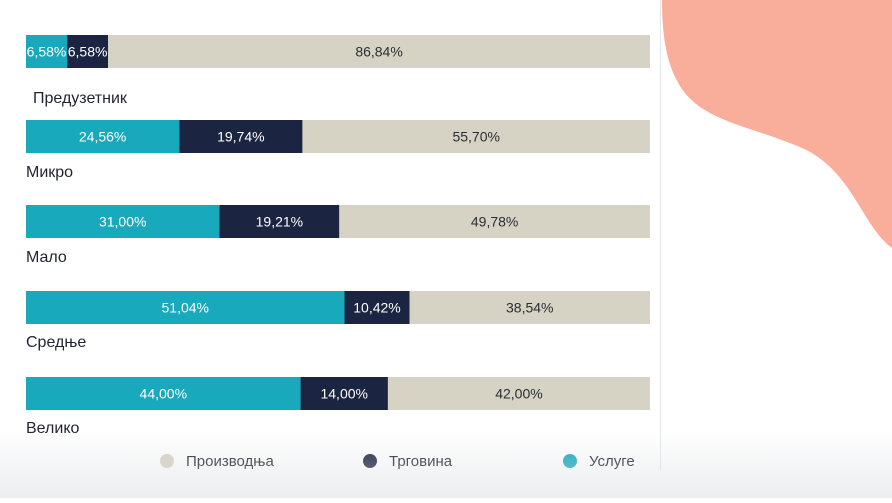 The width and height of the screenshot is (892, 503). Describe the element at coordinates (46, 257) in the screenshot. I see `category-label: Мало` at that location.